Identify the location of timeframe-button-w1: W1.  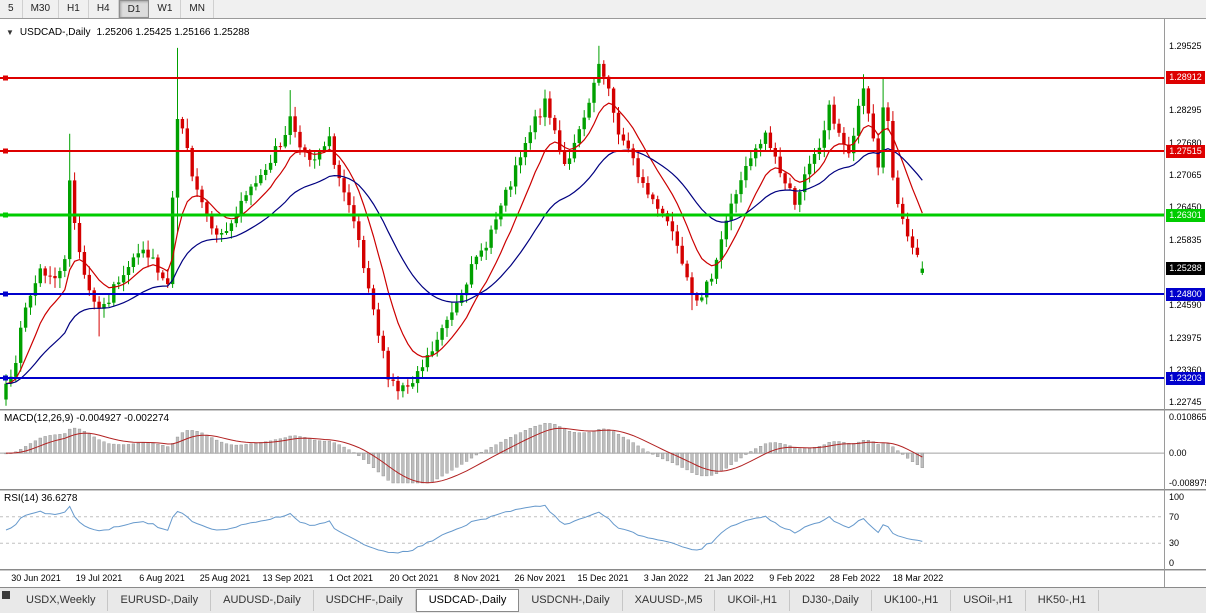
(165, 9).